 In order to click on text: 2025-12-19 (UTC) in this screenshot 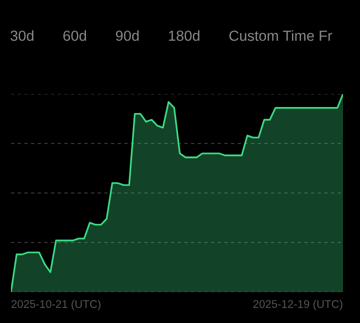, I will do `click(297, 305)`.